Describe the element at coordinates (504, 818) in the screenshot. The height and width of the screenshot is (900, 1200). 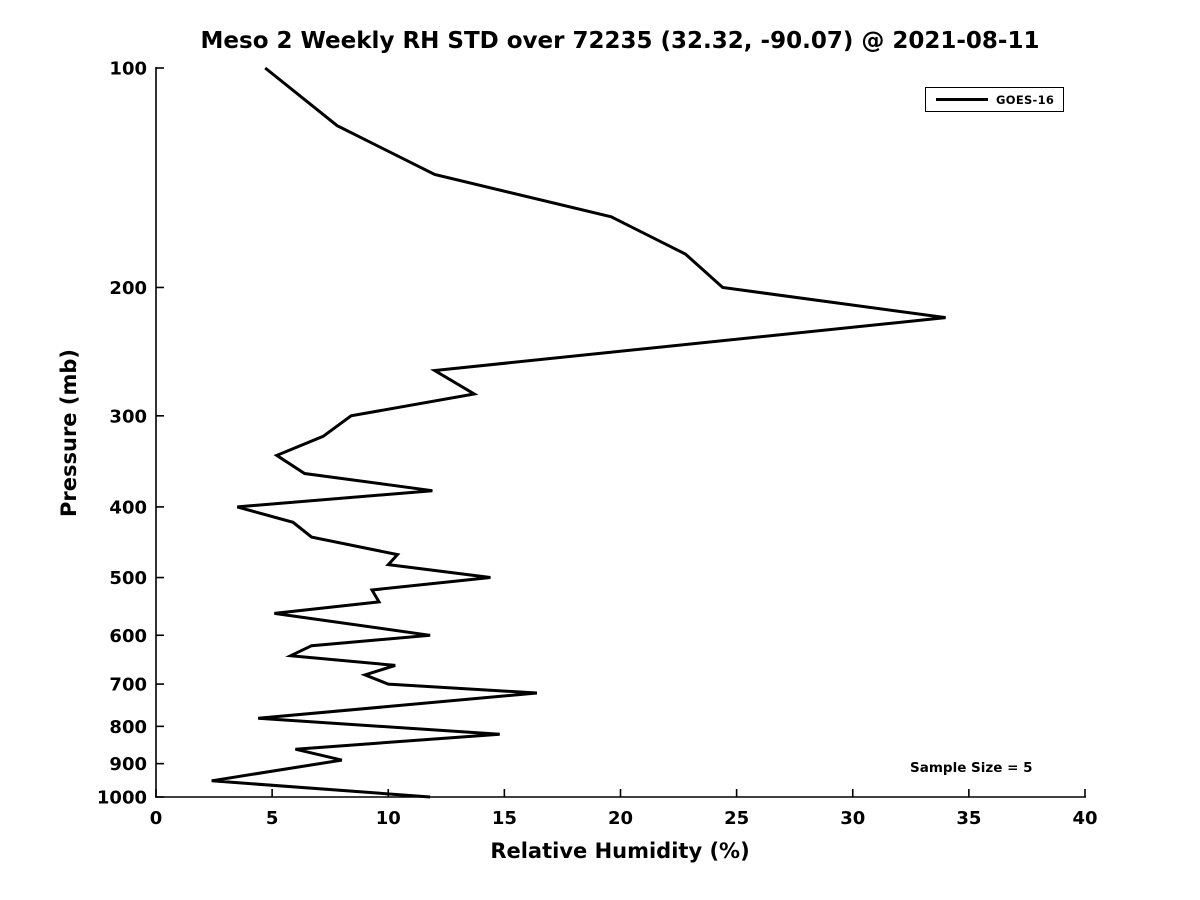
I see `x-axis-tick-label: 15` at that location.